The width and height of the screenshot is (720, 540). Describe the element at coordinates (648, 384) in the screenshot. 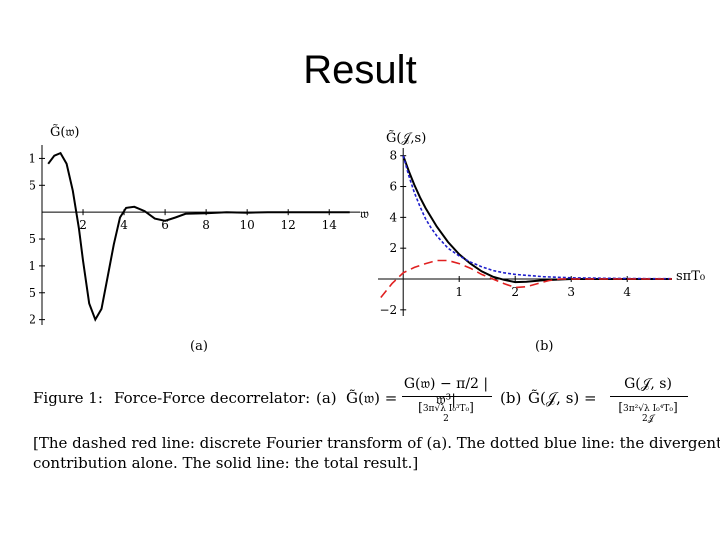

I see `formula-b-numerator: G(𝒥, s)` at that location.